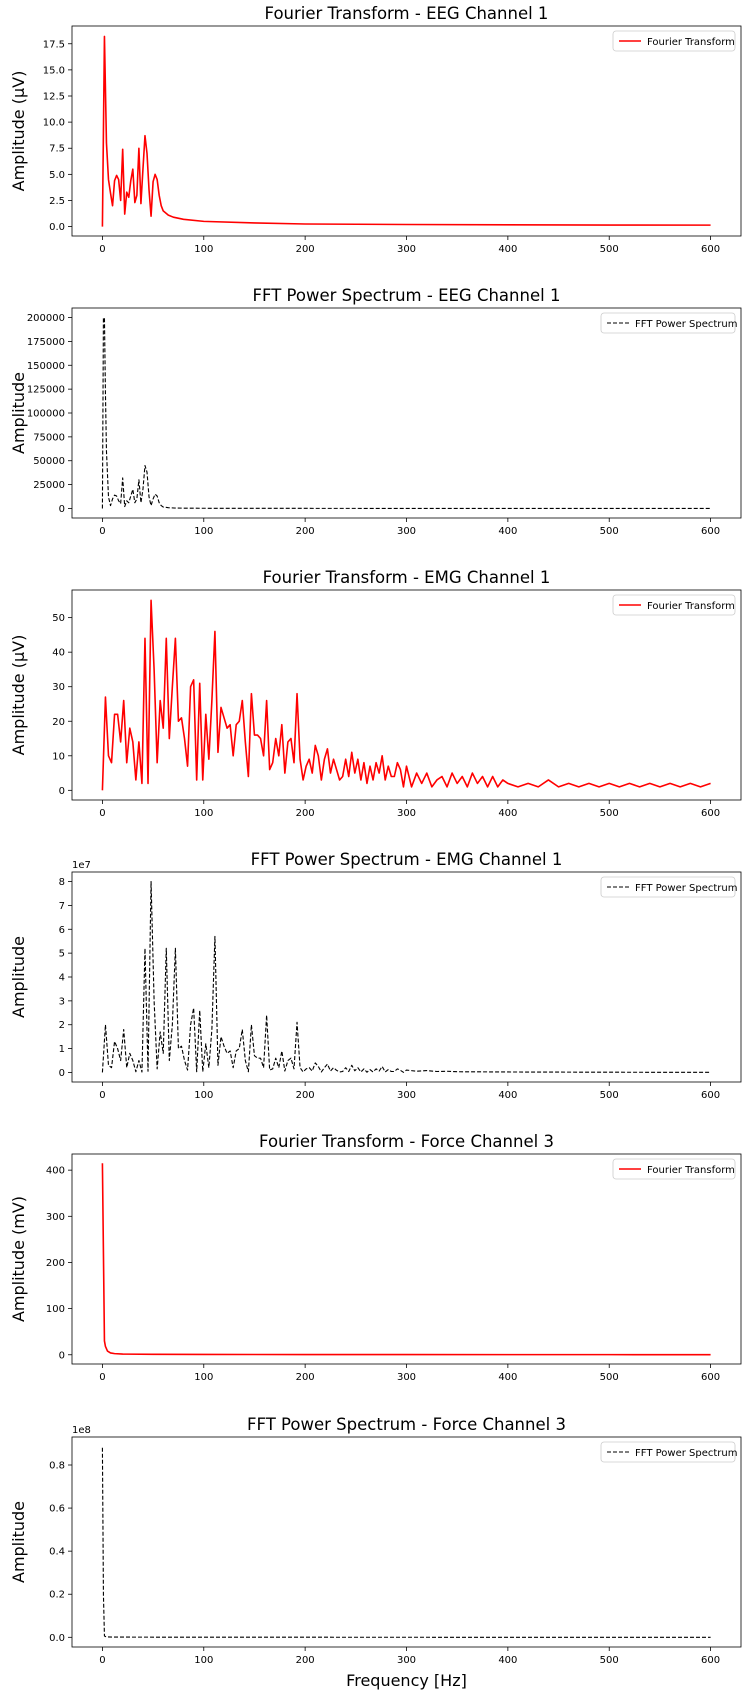 This screenshot has height=1699, width=751. What do you see at coordinates (62, 954) in the screenshot?
I see `y-tick-label: 5` at bounding box center [62, 954].